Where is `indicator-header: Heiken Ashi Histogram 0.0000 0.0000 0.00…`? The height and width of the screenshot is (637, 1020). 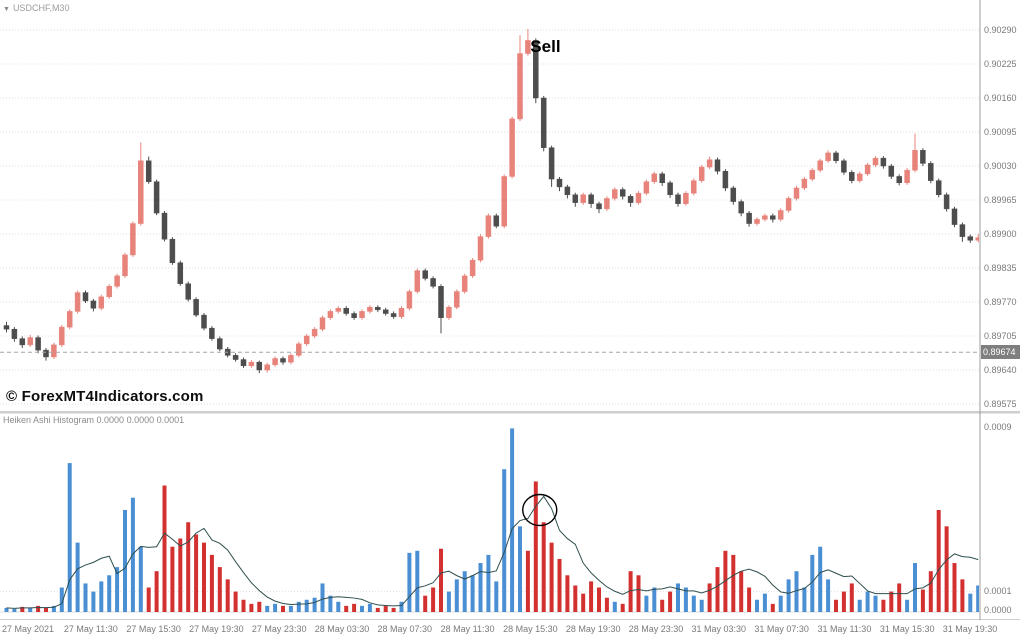
indicator-header: Heiken Ashi Histogram 0.0000 0.0000 0.00… is located at coordinates (94, 420).